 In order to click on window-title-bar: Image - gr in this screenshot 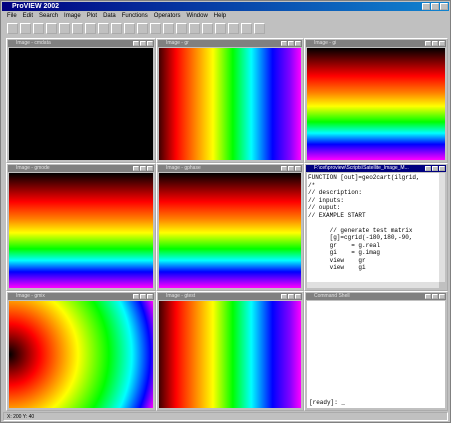, I will do `click(230, 43)`.